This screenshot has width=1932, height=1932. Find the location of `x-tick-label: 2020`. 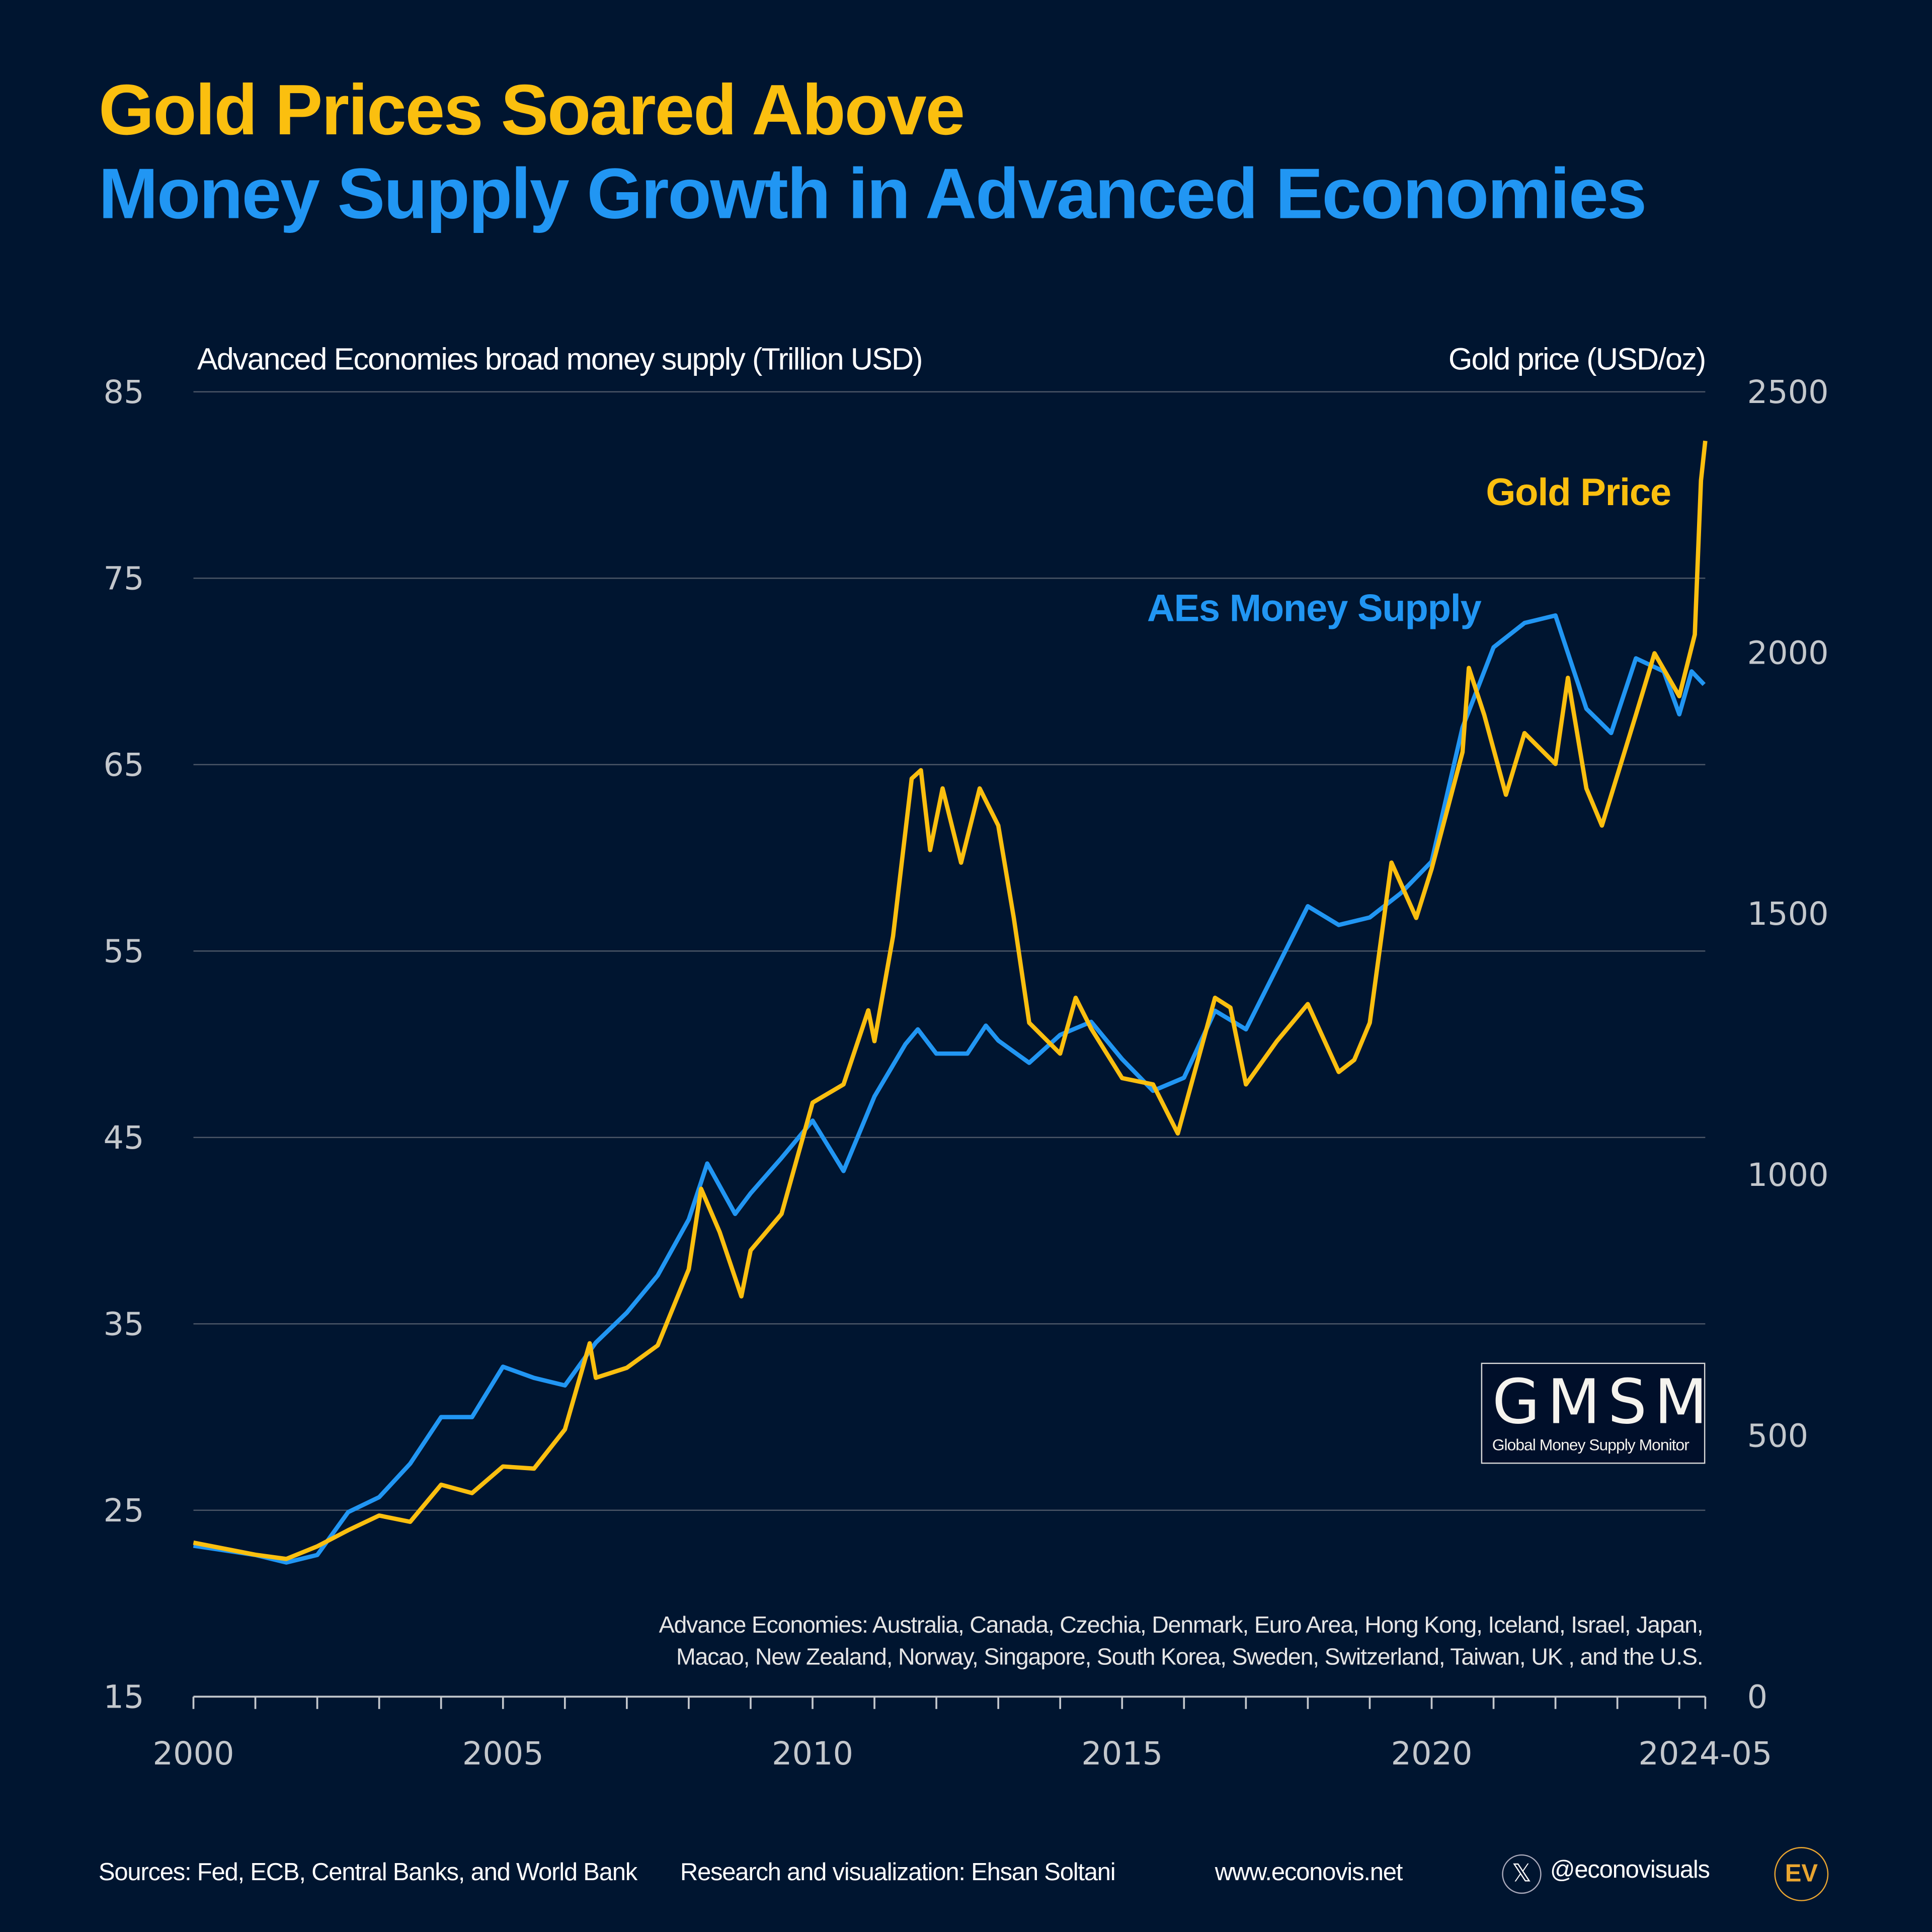

x-tick-label: 2020 is located at coordinates (1432, 1754).